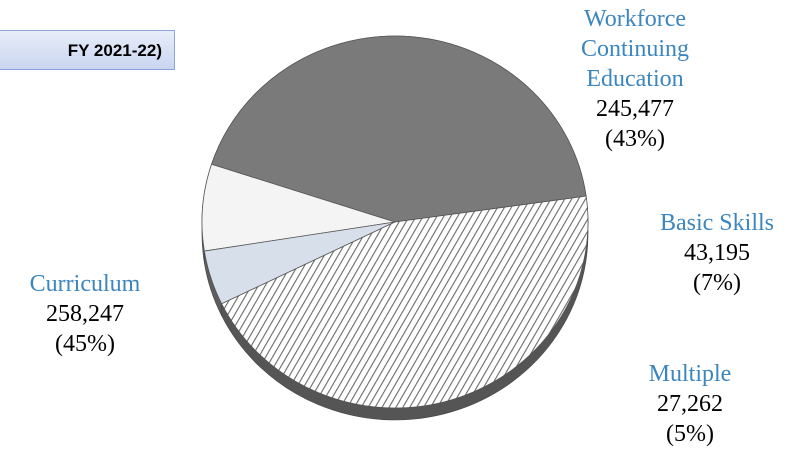 This screenshot has width=801, height=465. What do you see at coordinates (716, 223) in the screenshot?
I see `slice-name-basic-skills: Basic Skills` at bounding box center [716, 223].